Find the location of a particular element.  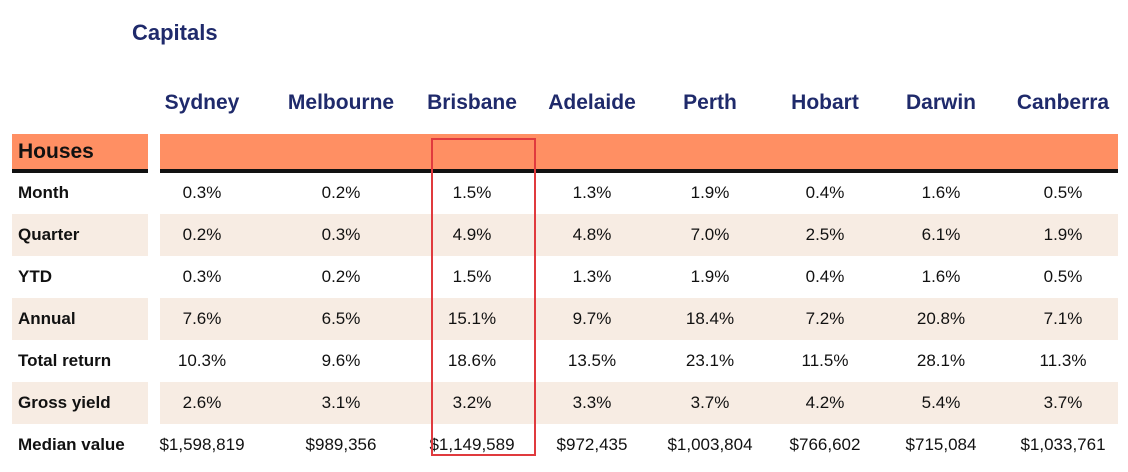

table-cell: 4.9% is located at coordinates (472, 234).